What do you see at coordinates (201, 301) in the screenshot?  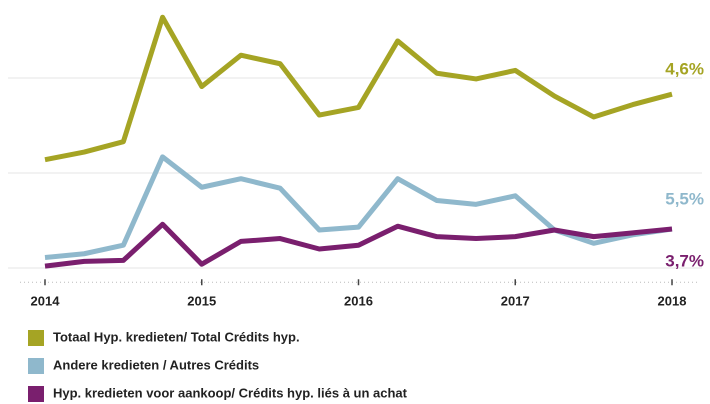 I see `x-tick-label: 2015` at bounding box center [201, 301].